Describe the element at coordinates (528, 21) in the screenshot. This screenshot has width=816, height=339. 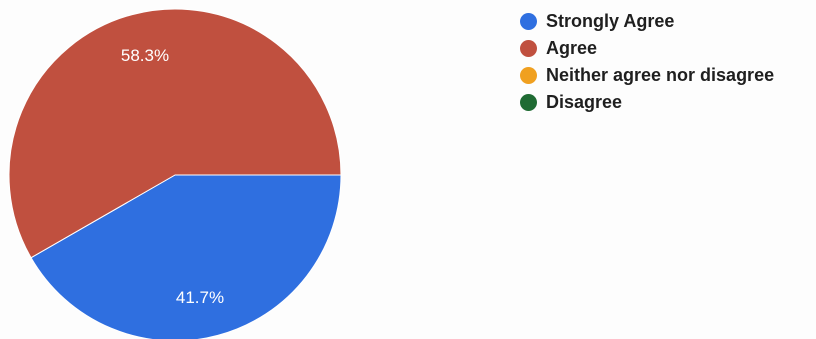
I see `legend-swatch-strongly-agree` at that location.